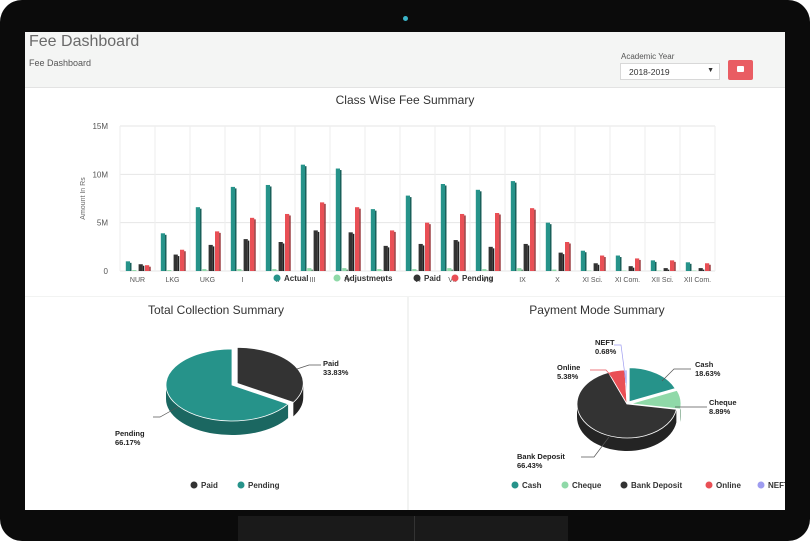 The image size is (810, 541). I want to click on x-tick-label: IX, so click(522, 280).